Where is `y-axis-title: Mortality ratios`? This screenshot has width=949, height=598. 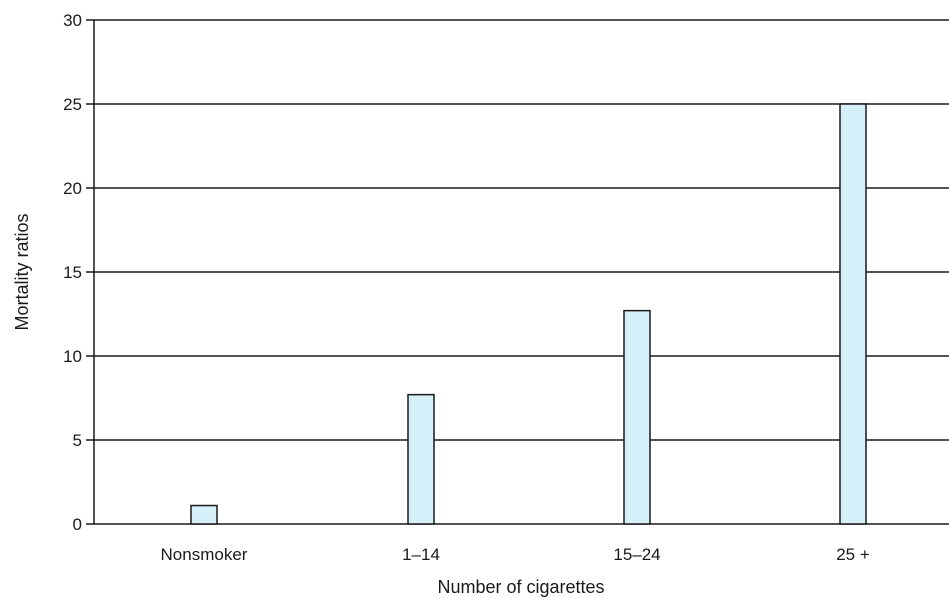
y-axis-title: Mortality ratios is located at coordinates (22, 271).